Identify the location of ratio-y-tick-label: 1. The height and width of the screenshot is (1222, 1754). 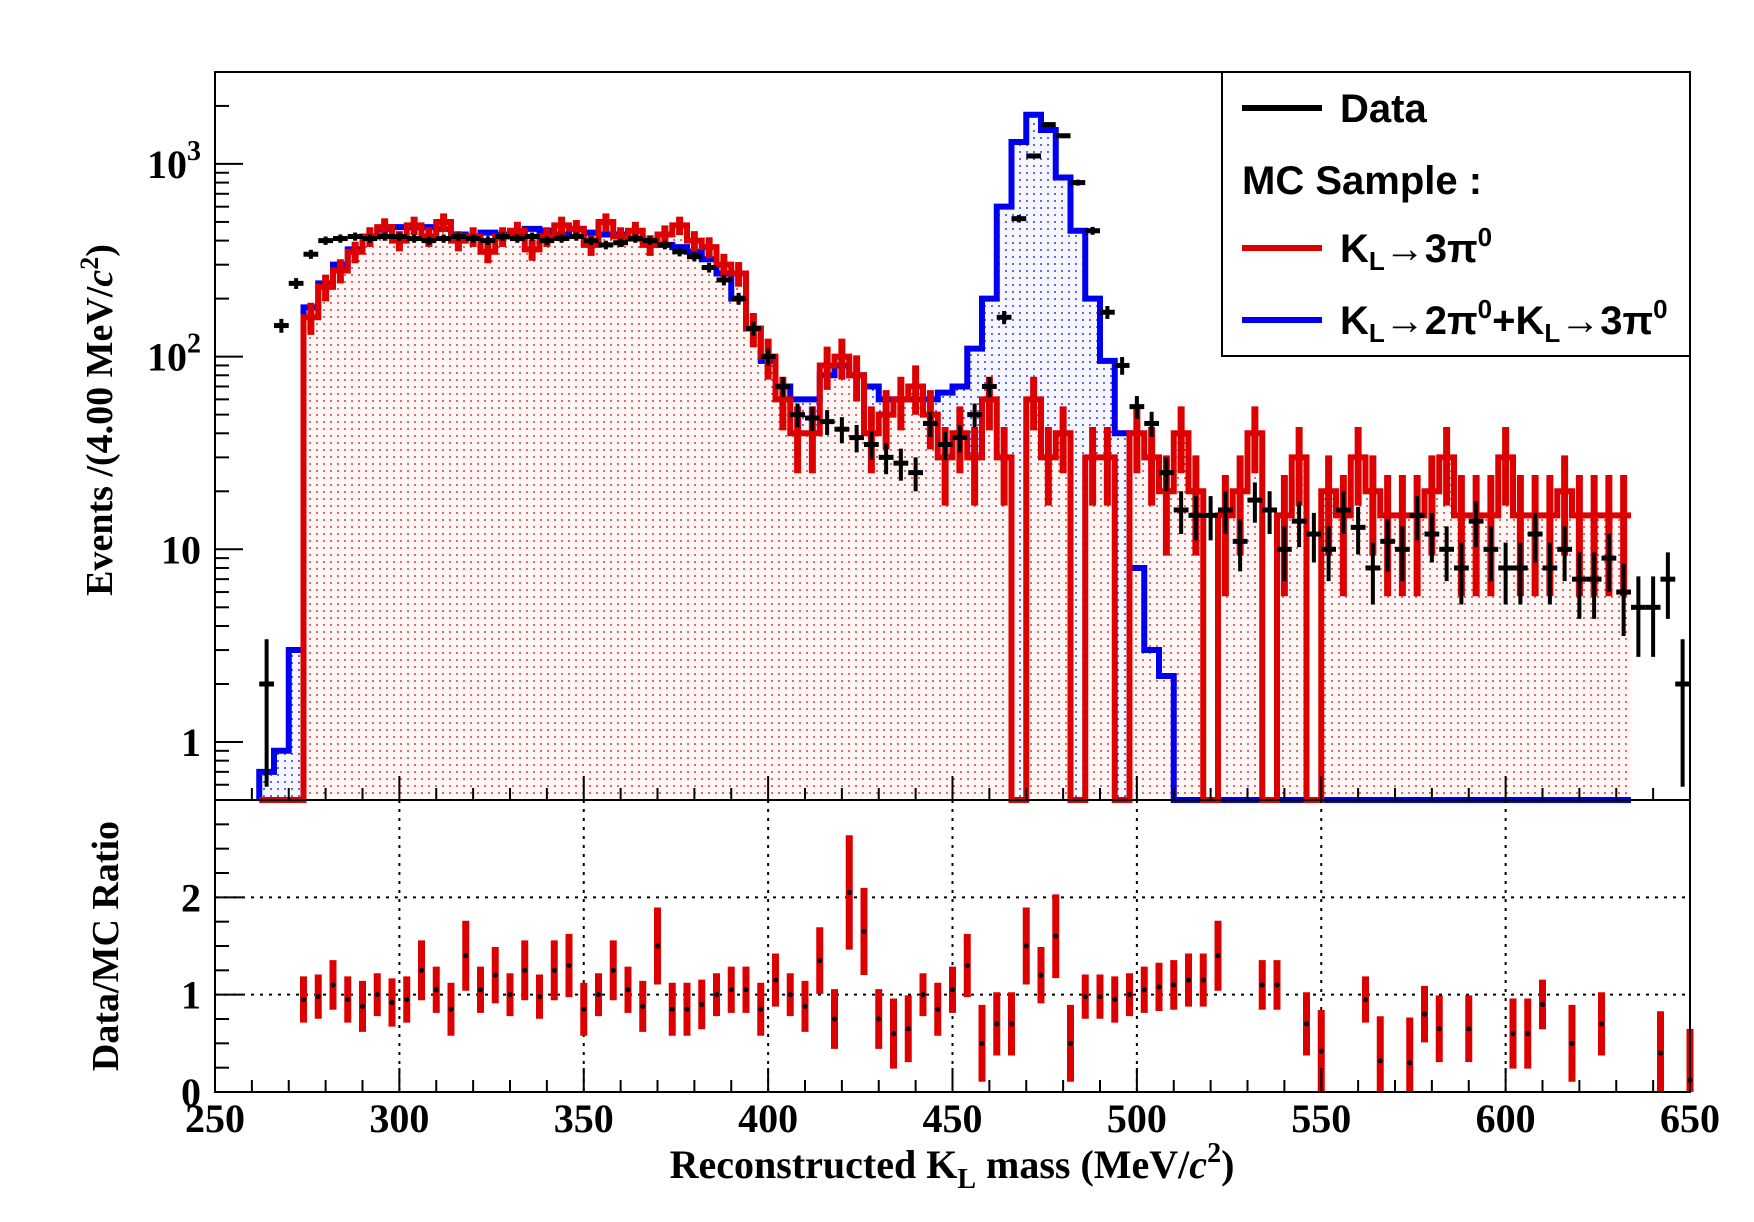
(191, 995).